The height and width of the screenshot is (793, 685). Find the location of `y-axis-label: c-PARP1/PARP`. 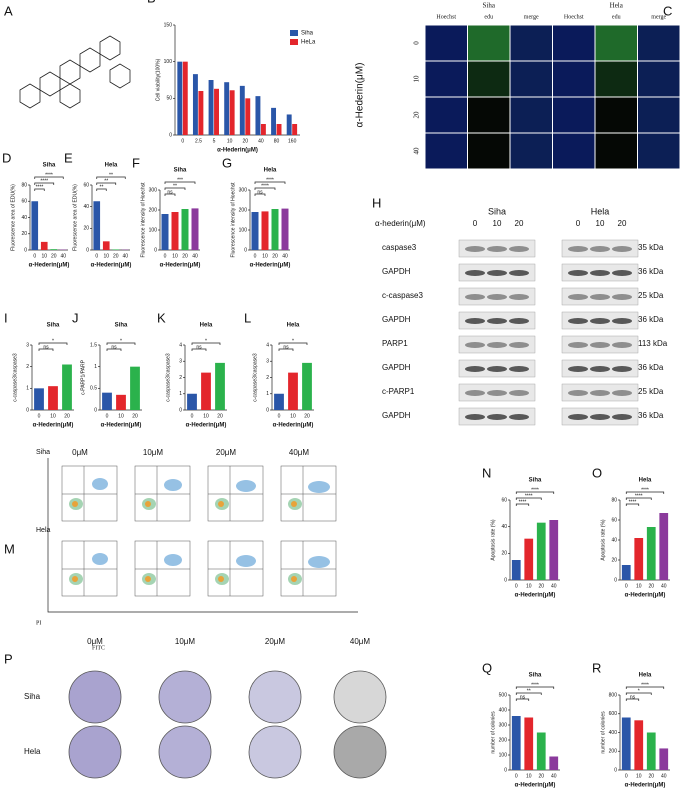

y-axis-label: c-PARP1/PARP is located at coordinates (83, 376).